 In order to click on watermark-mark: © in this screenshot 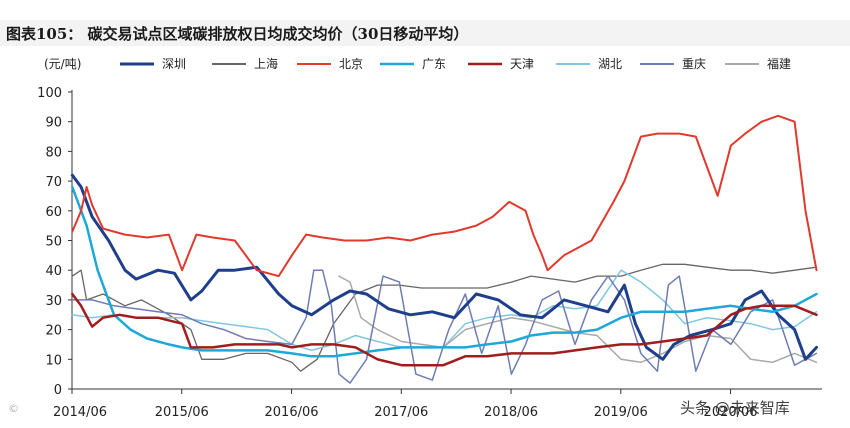, I will do `click(13, 408)`.